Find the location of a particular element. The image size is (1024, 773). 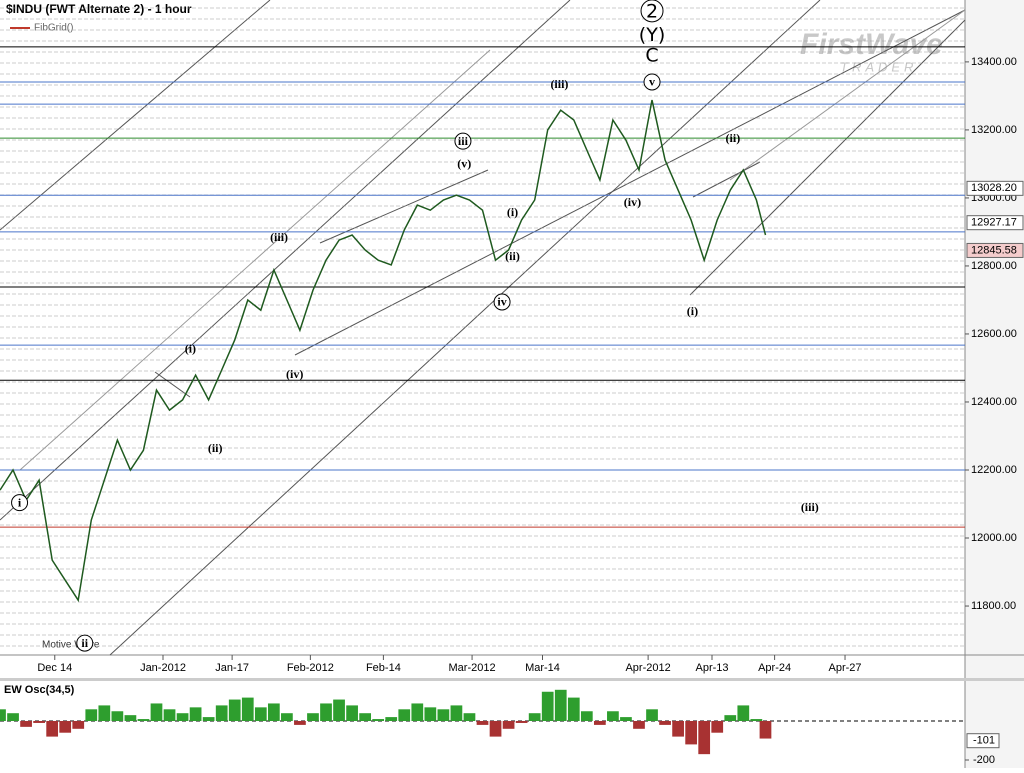

wave-label: (Y) is located at coordinates (652, 35).